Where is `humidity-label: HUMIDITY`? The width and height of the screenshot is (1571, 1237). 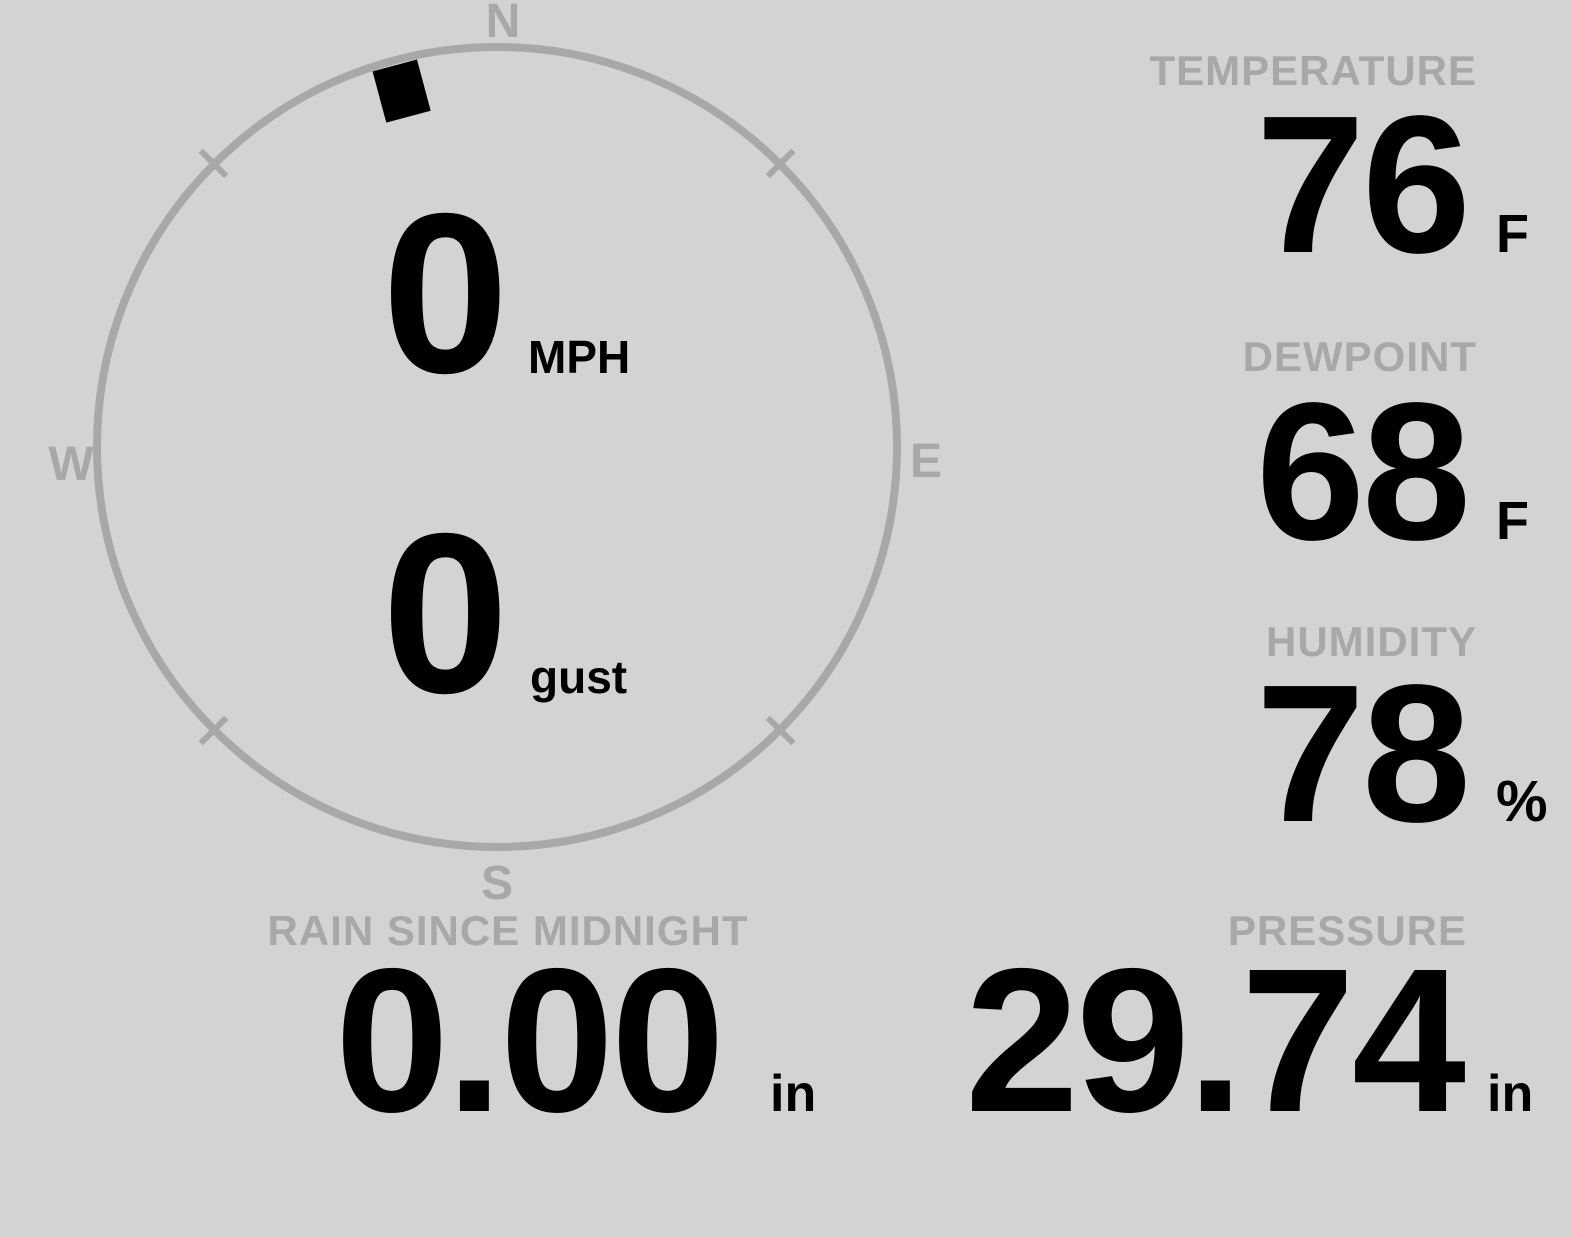
humidity-label: HUMIDITY is located at coordinates (1371, 641).